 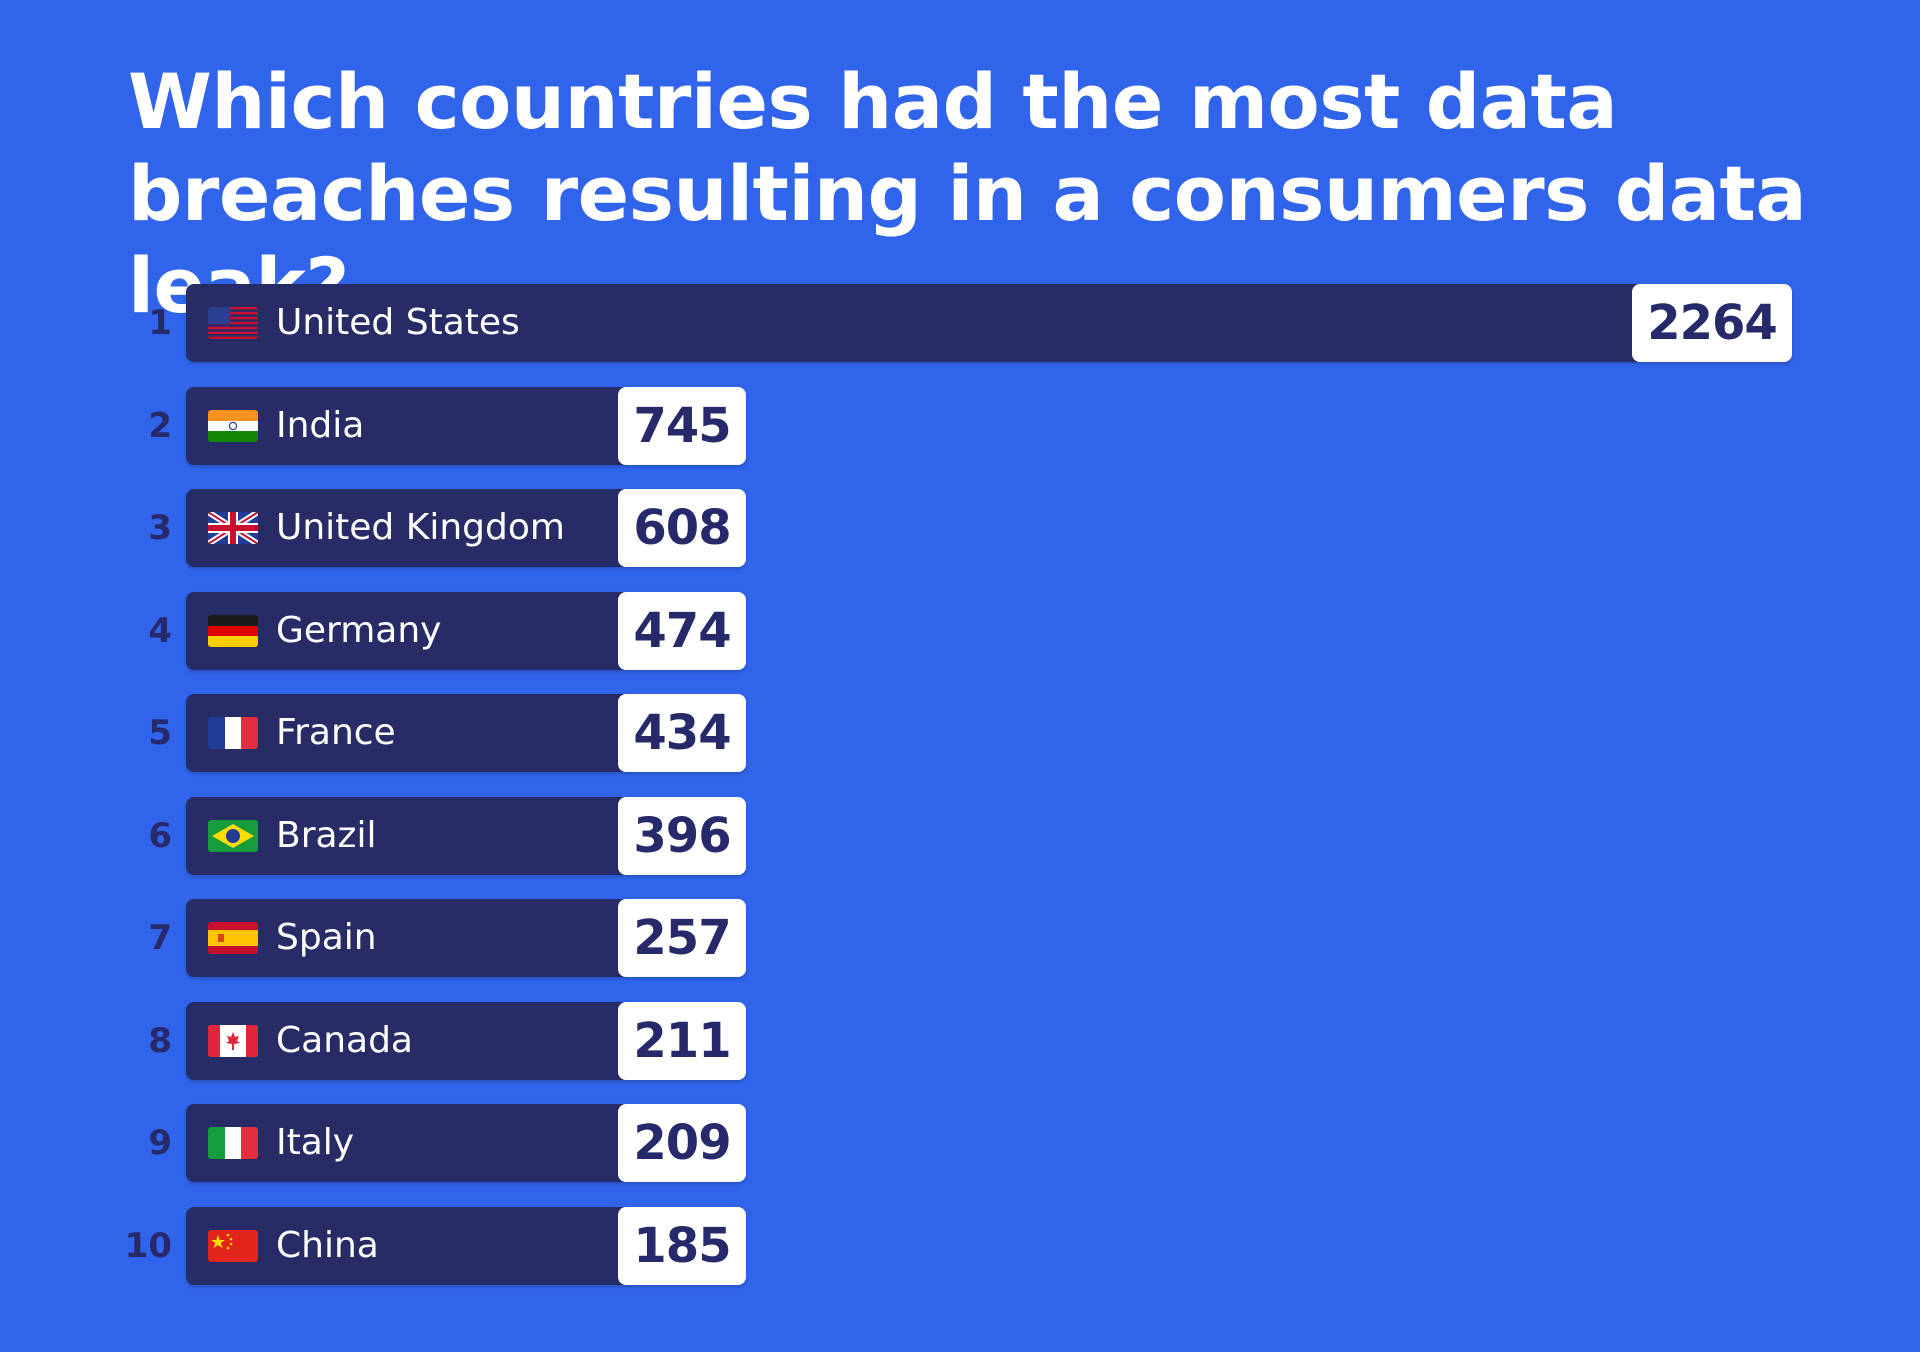 I want to click on category-label: United States, so click(x=398, y=322).